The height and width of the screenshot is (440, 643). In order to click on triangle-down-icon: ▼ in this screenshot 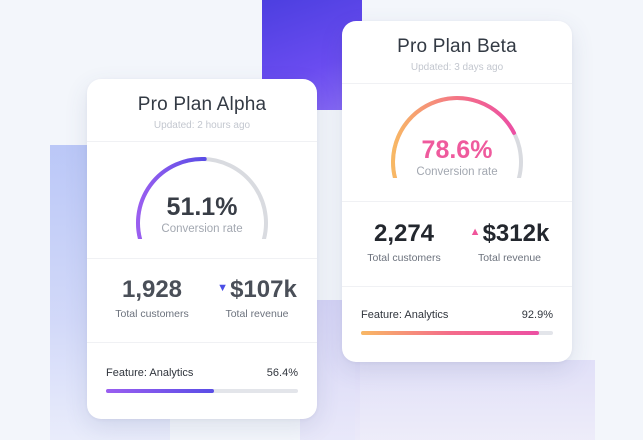, I will do `click(223, 287)`.